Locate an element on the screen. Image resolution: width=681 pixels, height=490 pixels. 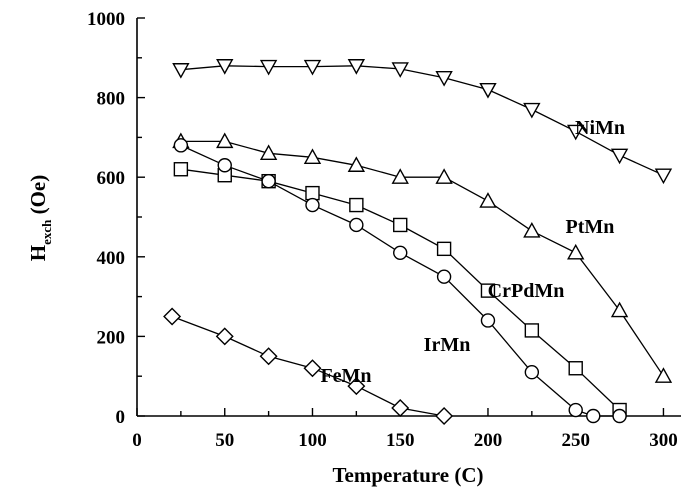
x-tick-label: 50 is located at coordinates (224, 440).